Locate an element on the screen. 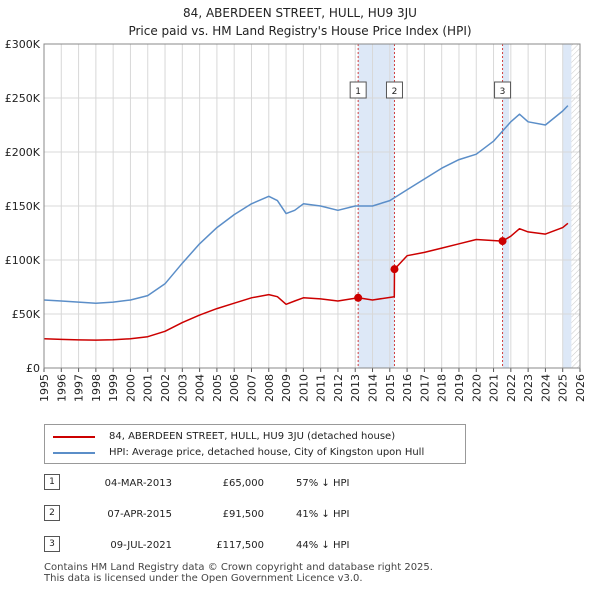  y-tick-label: £300K is located at coordinates (23, 44).